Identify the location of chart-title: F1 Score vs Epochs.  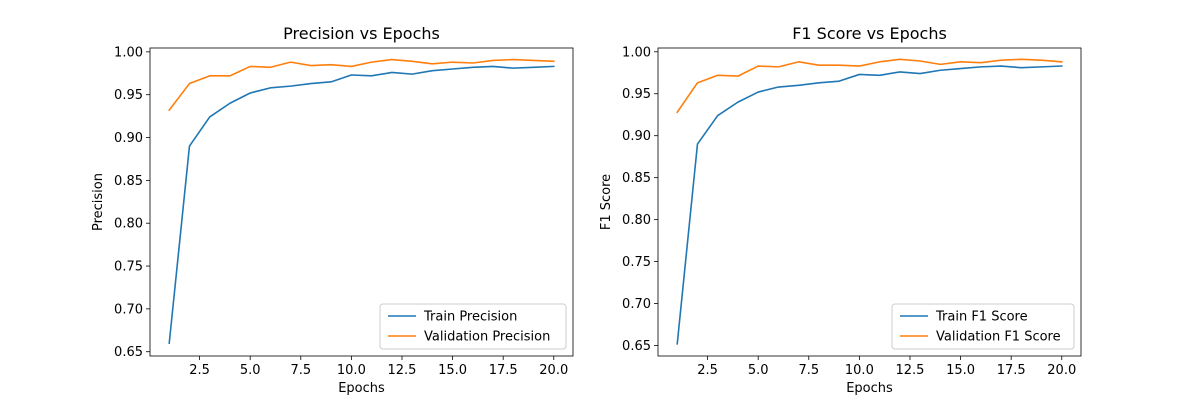
(869, 33).